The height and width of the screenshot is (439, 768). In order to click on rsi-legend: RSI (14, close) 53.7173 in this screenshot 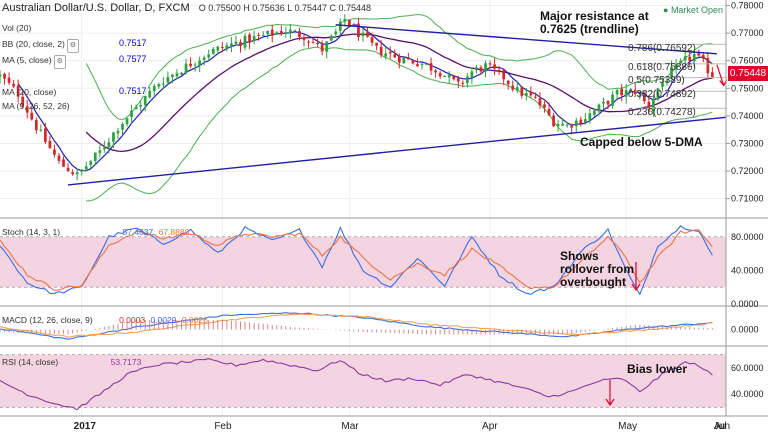, I will do `click(71, 362)`.